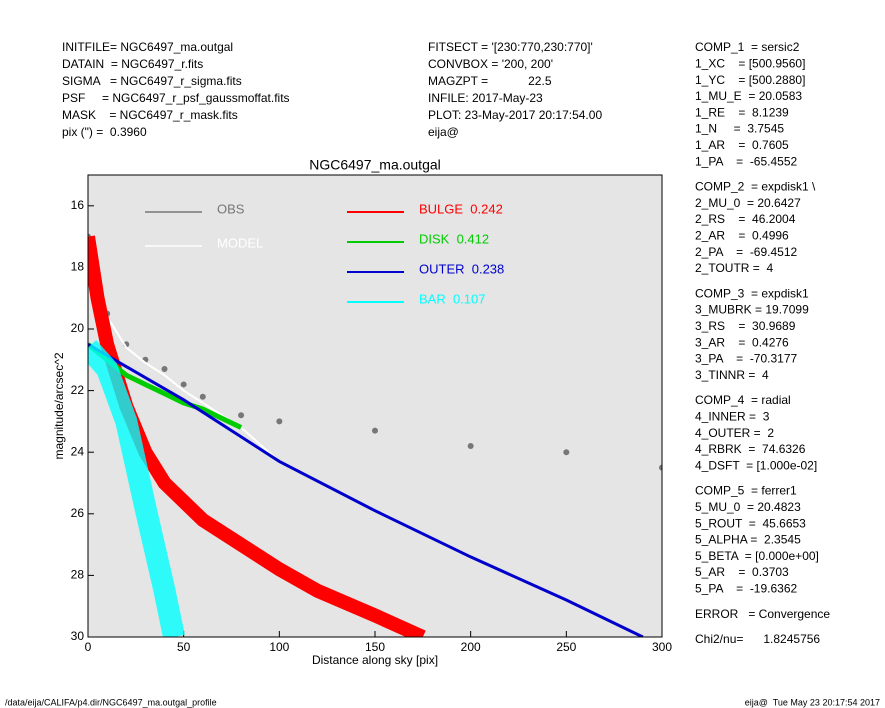 The height and width of the screenshot is (708, 885). Describe the element at coordinates (78, 328) in the screenshot. I see `y-tick-label: 20` at that location.